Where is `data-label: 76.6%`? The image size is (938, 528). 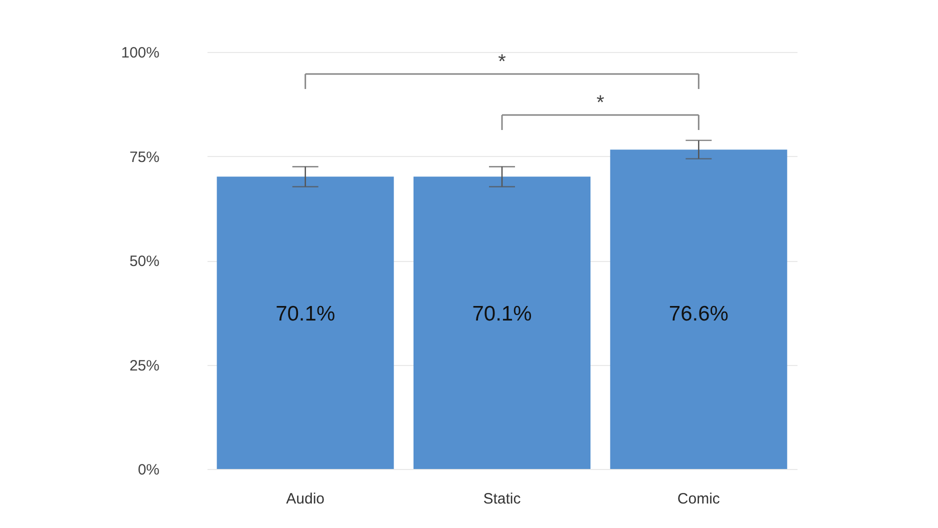 data-label: 76.6% is located at coordinates (698, 314).